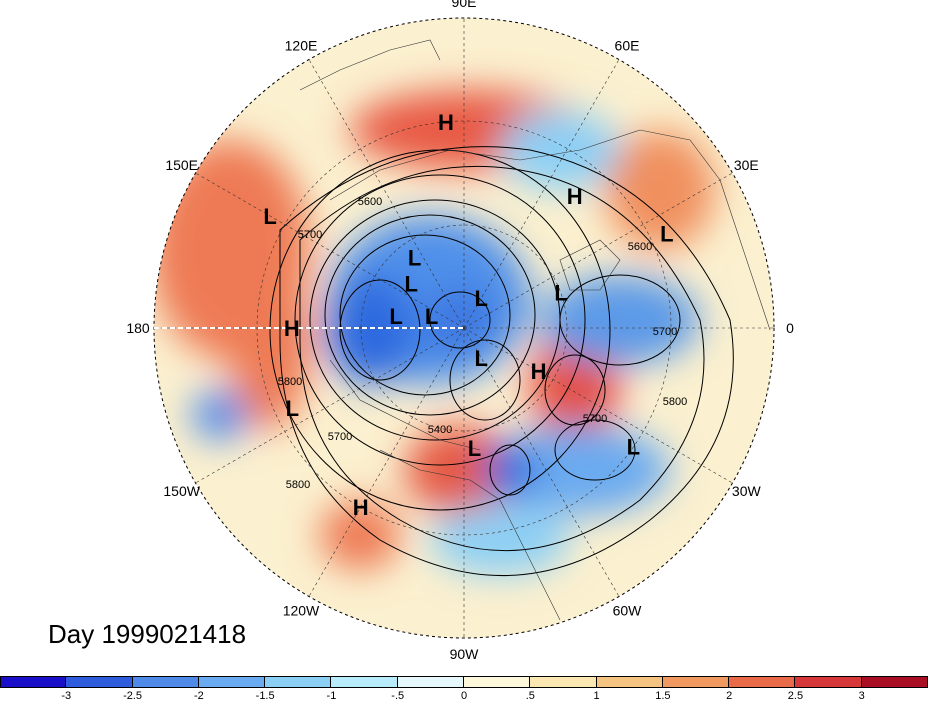  Describe the element at coordinates (181, 491) in the screenshot. I see `longitude-label: 150W` at that location.